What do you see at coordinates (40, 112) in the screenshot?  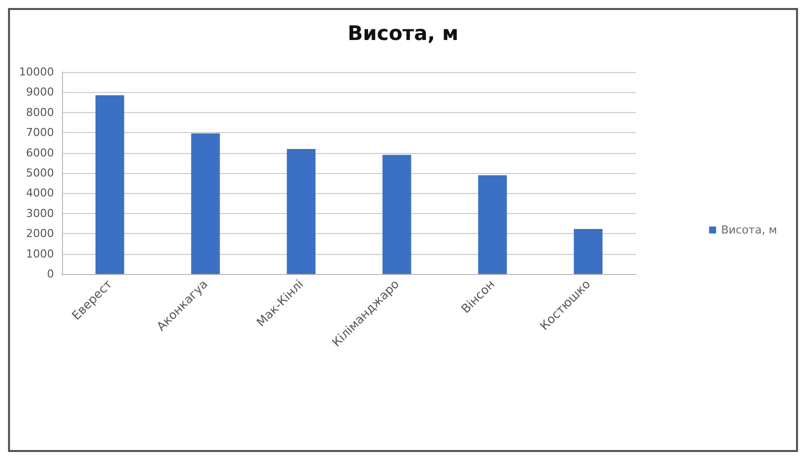 I see `y-tick-label: 8000` at bounding box center [40, 112].